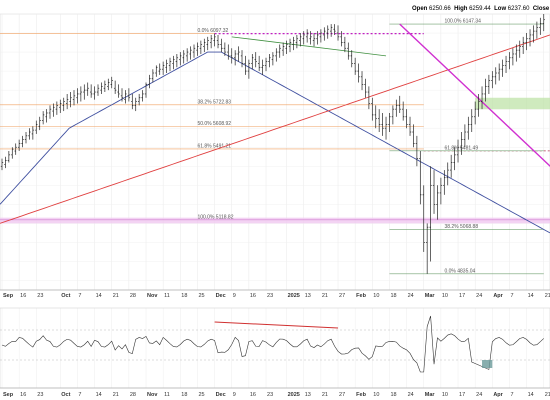  I want to click on high-value: 6259.44, so click(480, 9).